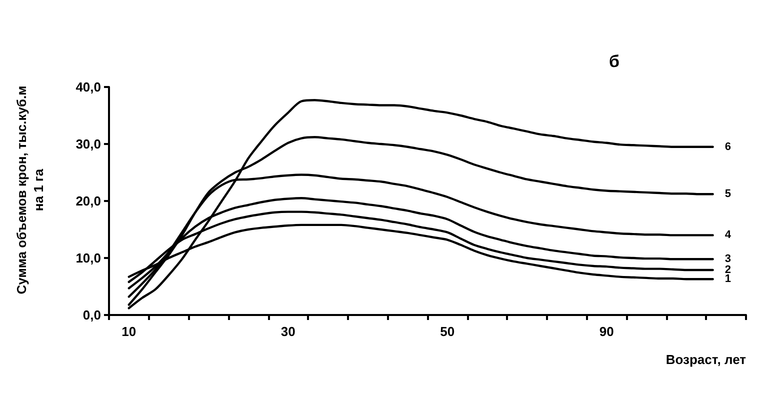 The width and height of the screenshot is (767, 399). Describe the element at coordinates (606, 331) in the screenshot. I see `x-tick-label: 90` at that location.